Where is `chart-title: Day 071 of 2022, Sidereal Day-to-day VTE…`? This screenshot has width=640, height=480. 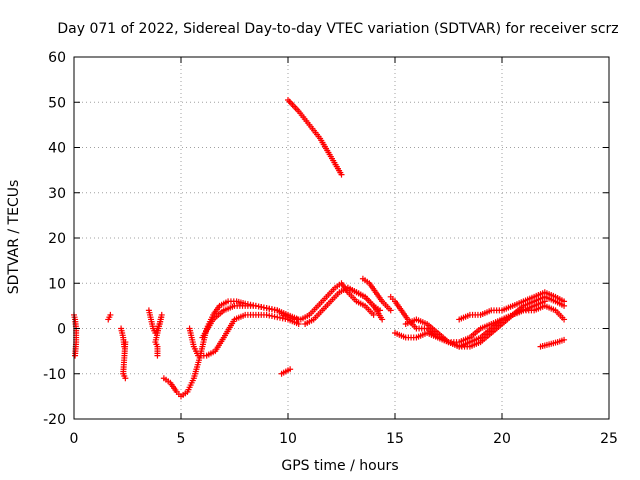 chart-title: Day 071 of 2022, Sidereal Day-to-day VTE… is located at coordinates (337, 29).